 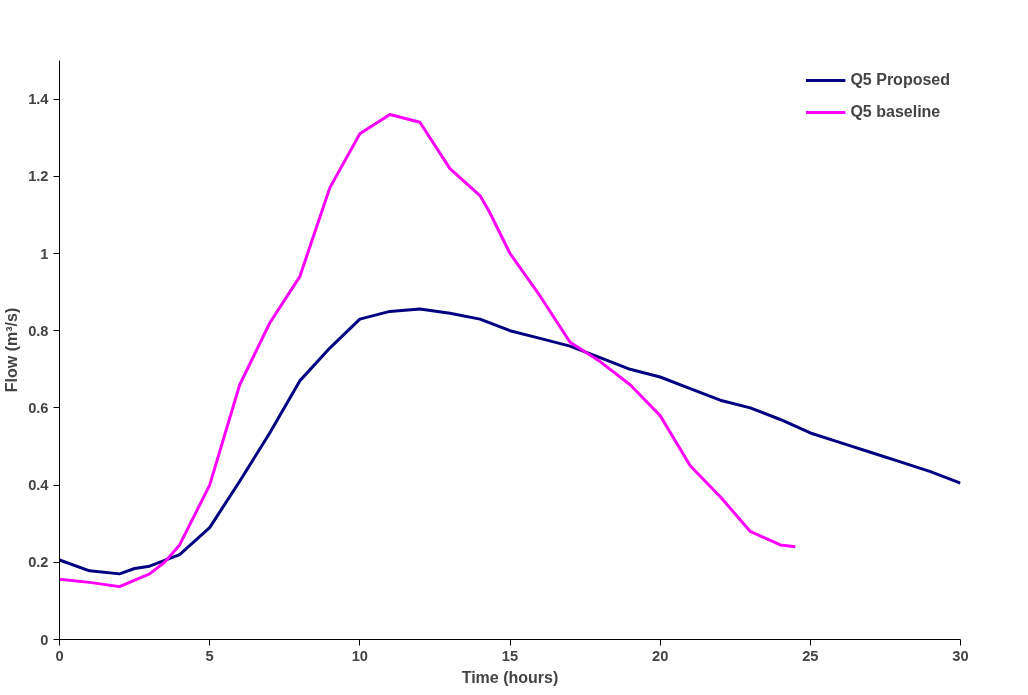 What do you see at coordinates (44, 639) in the screenshot?
I see `y-tick-label: 0` at bounding box center [44, 639].